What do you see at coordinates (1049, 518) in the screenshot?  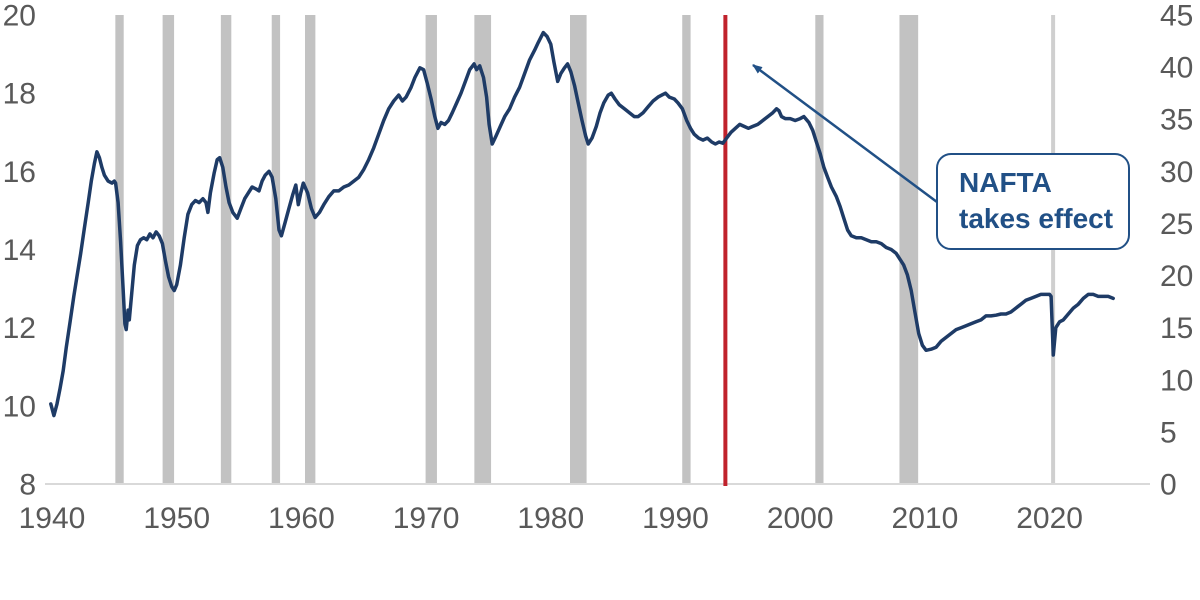 I see `x-tick-label: 2020` at bounding box center [1049, 518].